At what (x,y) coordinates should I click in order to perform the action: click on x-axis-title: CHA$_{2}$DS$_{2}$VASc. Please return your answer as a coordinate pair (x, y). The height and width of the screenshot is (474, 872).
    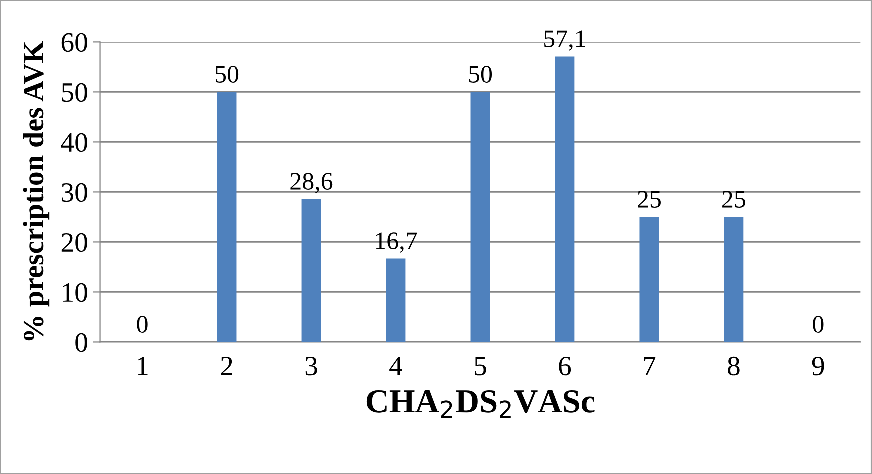
    Looking at the image, I should click on (480, 404).